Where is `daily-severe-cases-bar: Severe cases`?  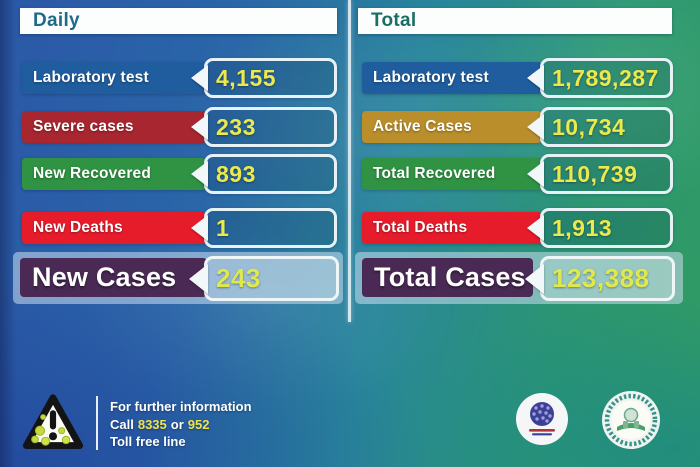 daily-severe-cases-bar: Severe cases is located at coordinates (114, 127).